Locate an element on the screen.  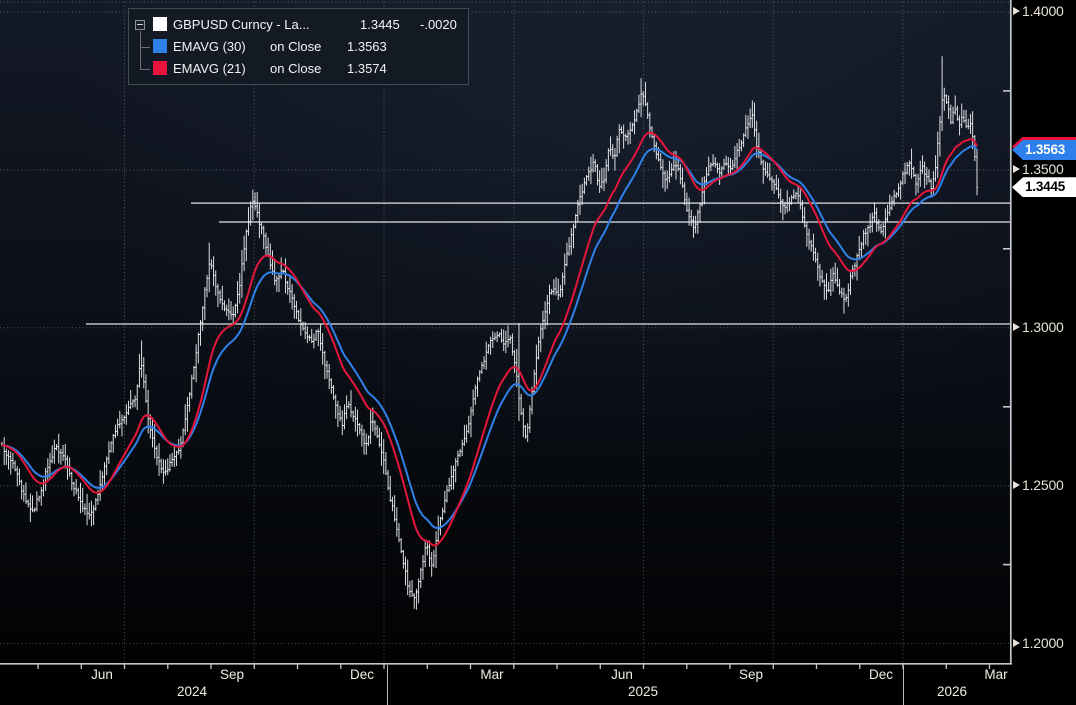
ema21-value: 1.3574 is located at coordinates (367, 68).